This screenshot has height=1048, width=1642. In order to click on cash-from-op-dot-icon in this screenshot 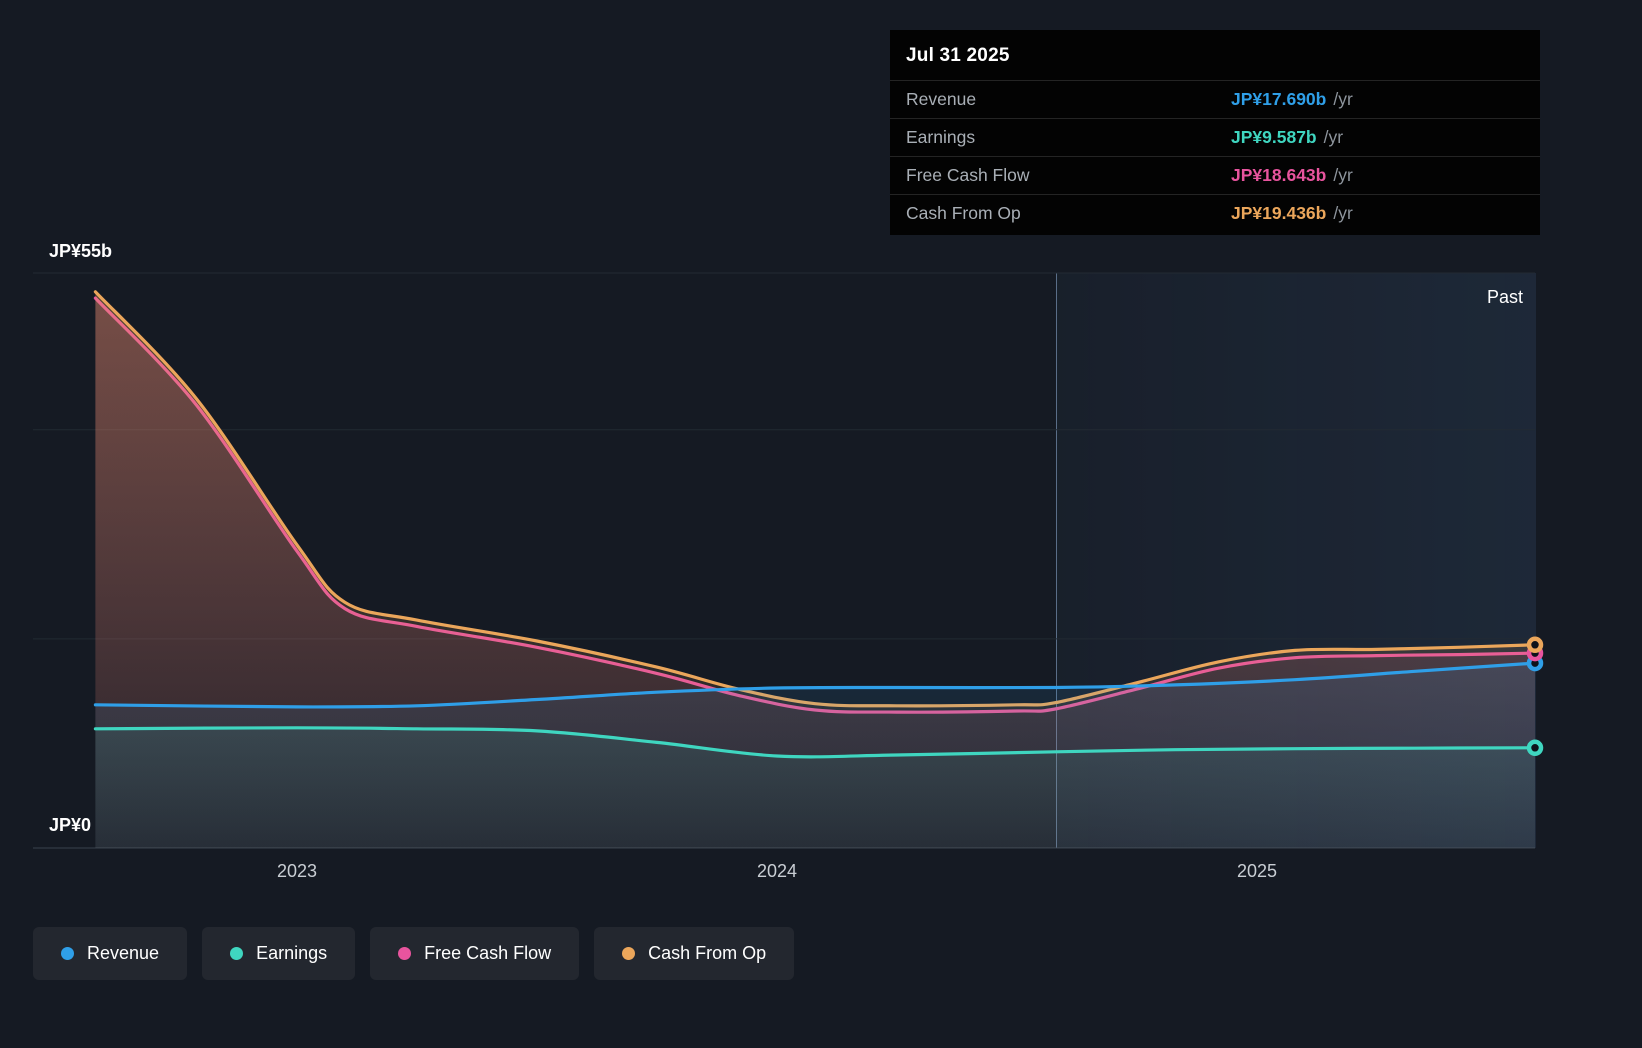, I will do `click(629, 953)`.